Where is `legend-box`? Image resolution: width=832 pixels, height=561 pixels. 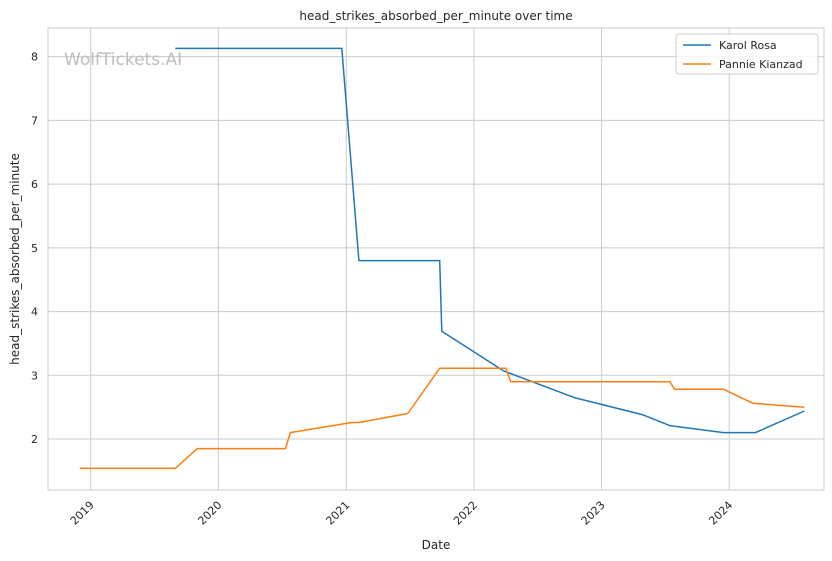 legend-box is located at coordinates (747, 54).